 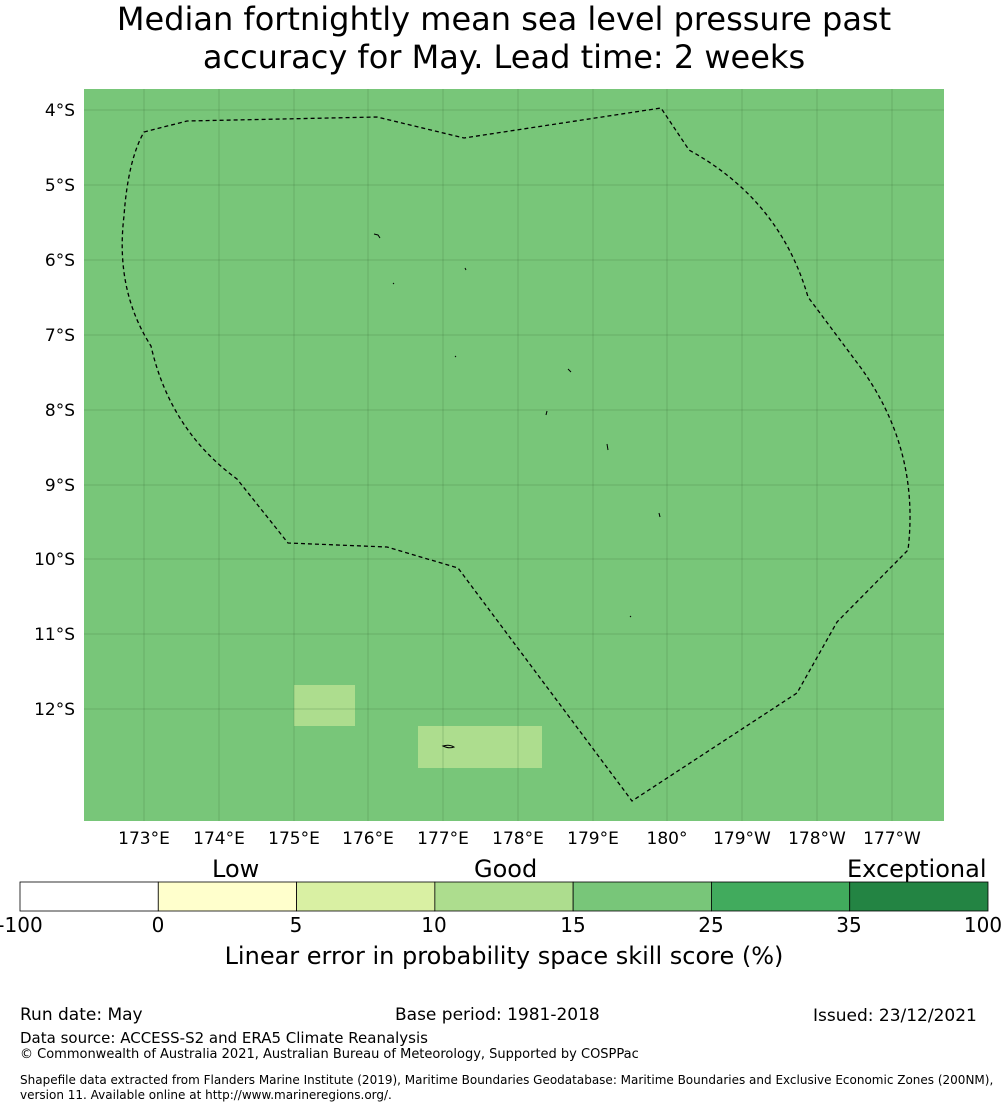 I want to click on lon-label: 177°W, so click(x=892, y=839).